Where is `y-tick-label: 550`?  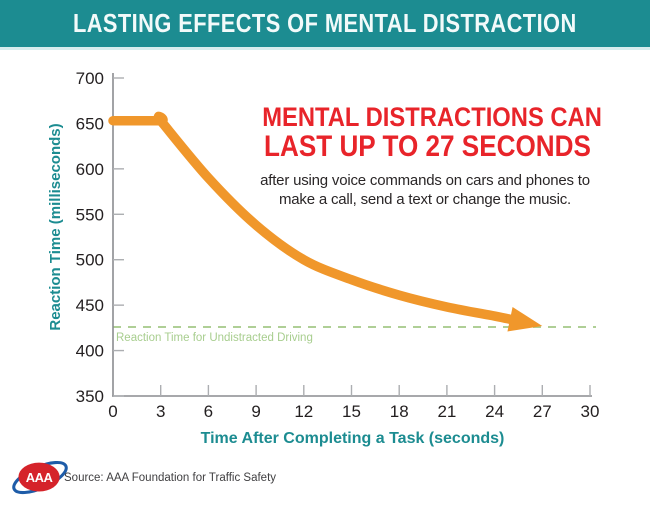
y-tick-label: 550 is located at coordinates (90, 214).